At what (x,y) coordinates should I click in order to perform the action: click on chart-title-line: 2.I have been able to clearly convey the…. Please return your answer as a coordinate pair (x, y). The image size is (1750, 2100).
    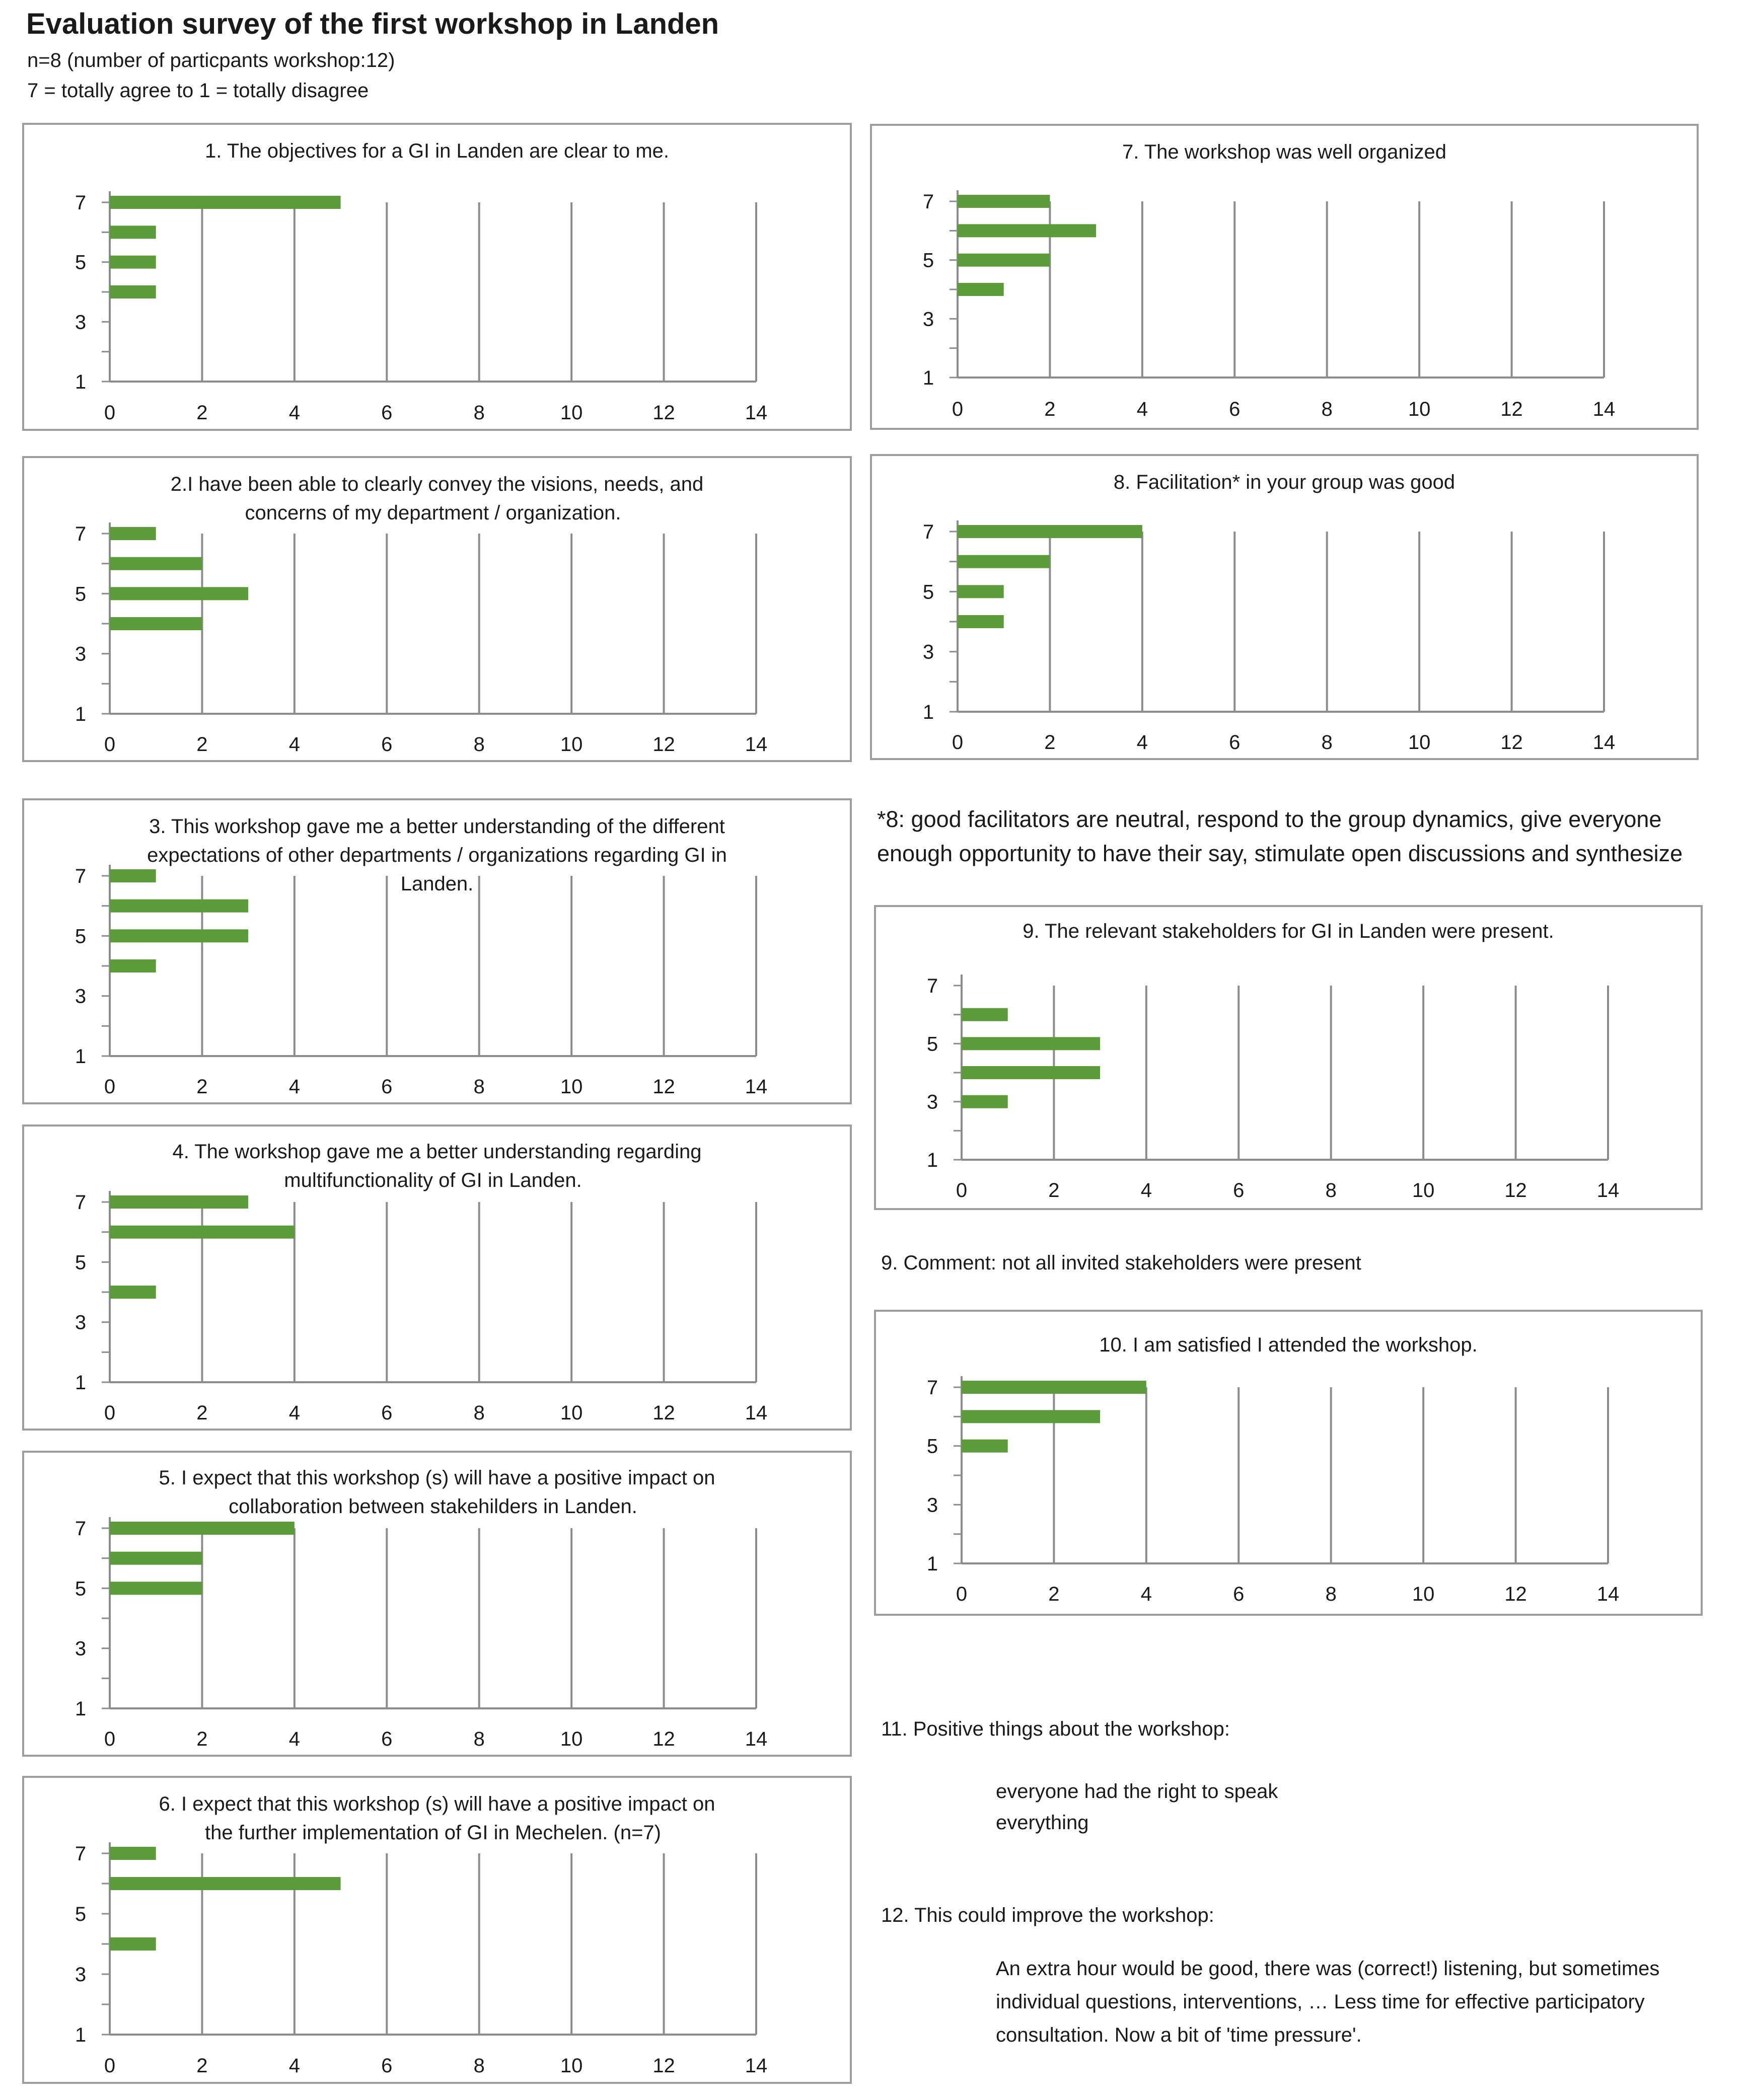
    Looking at the image, I should click on (437, 484).